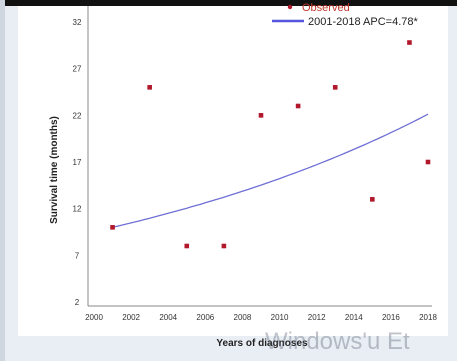 The height and width of the screenshot is (361, 457). What do you see at coordinates (77, 22) in the screenshot?
I see `y-tick-label: 32` at bounding box center [77, 22].